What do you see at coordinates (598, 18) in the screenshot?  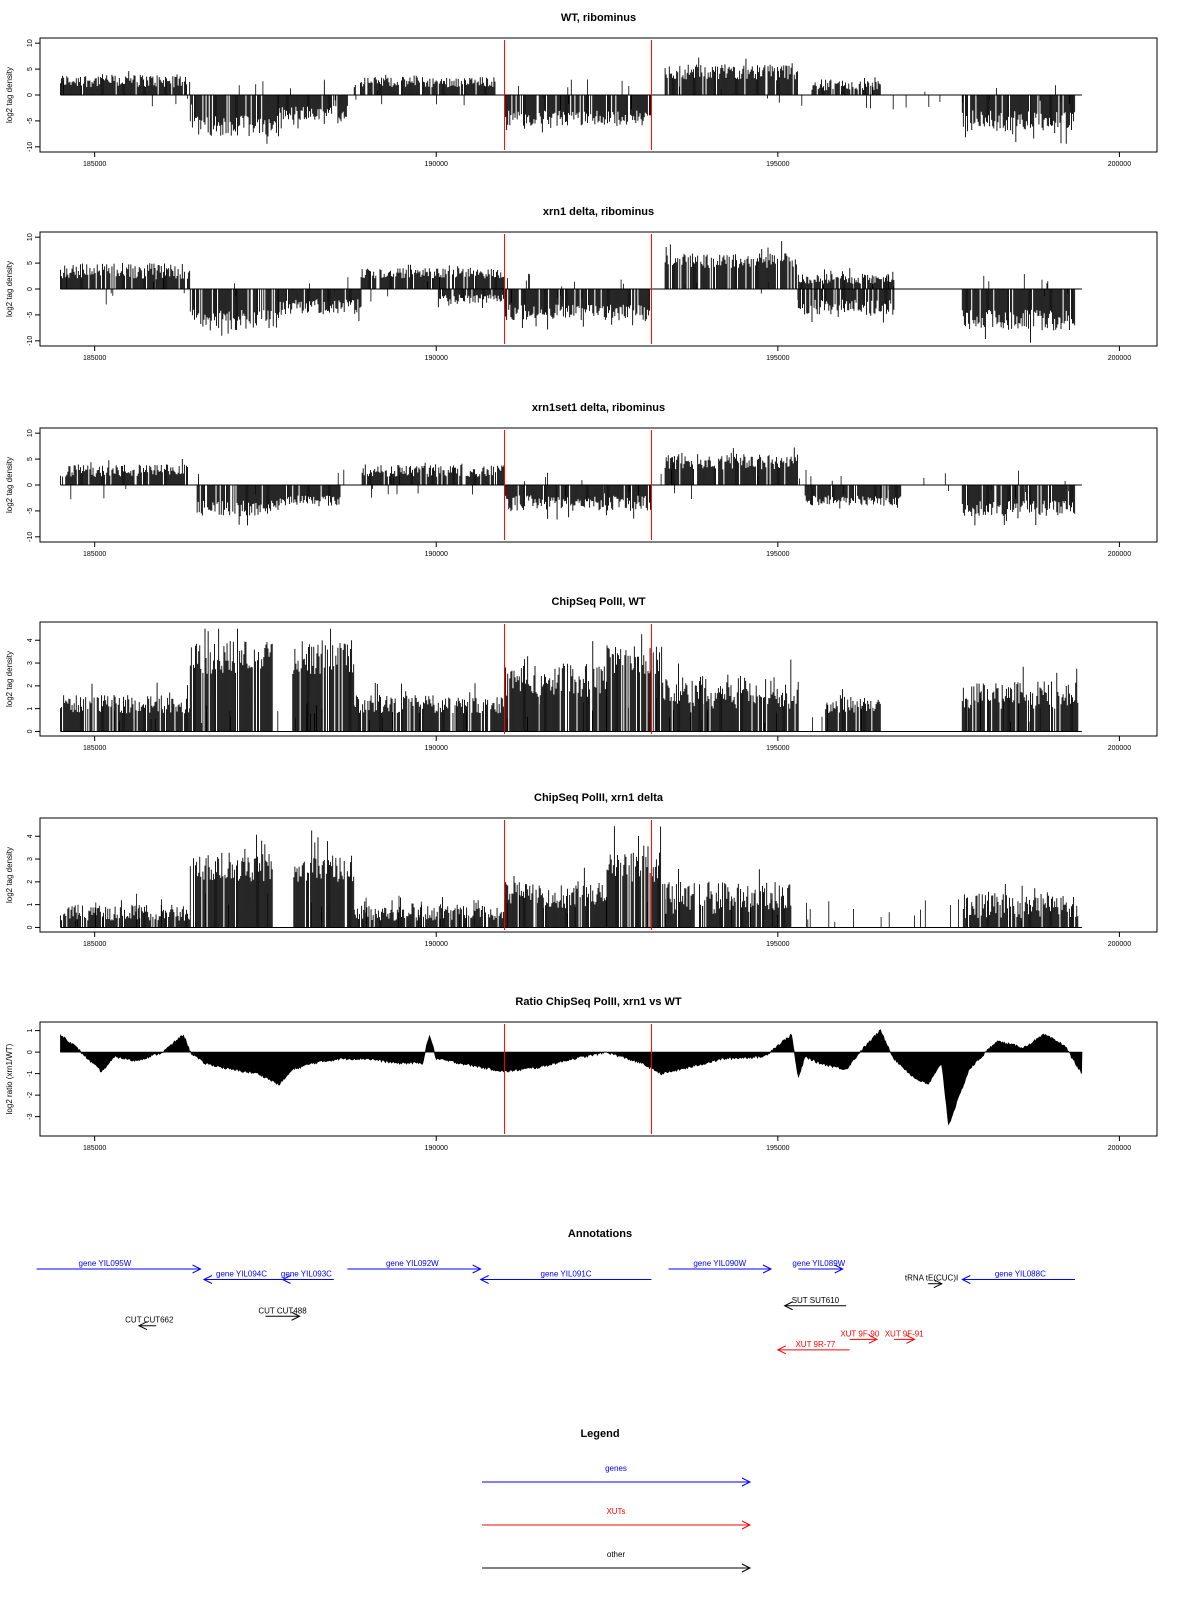 I see `chart-title: WT, ribominus` at bounding box center [598, 18].